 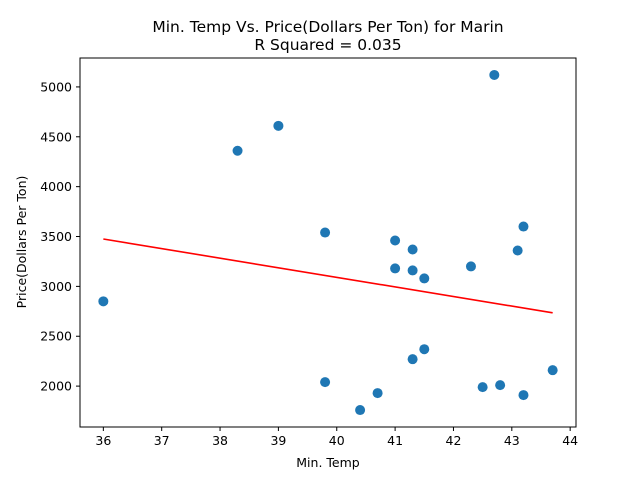 What do you see at coordinates (56, 386) in the screenshot?
I see `y-tick-label: 2000` at bounding box center [56, 386].